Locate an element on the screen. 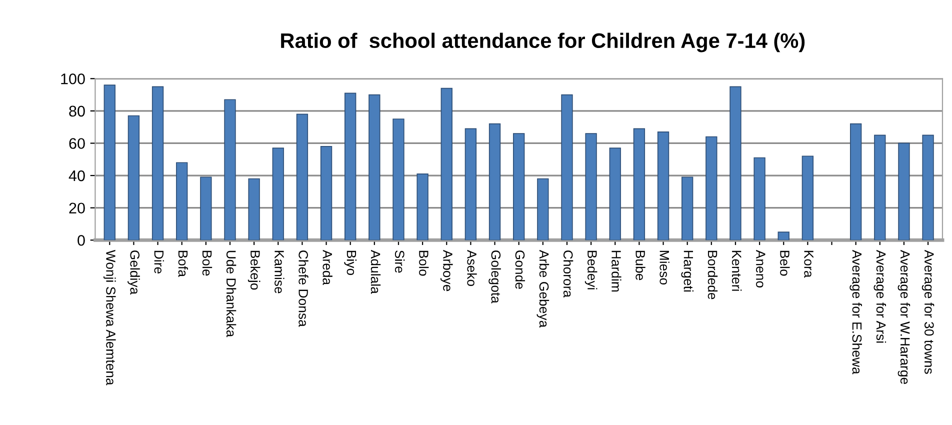  x-tick-label: Bolo is located at coordinates (424, 263).